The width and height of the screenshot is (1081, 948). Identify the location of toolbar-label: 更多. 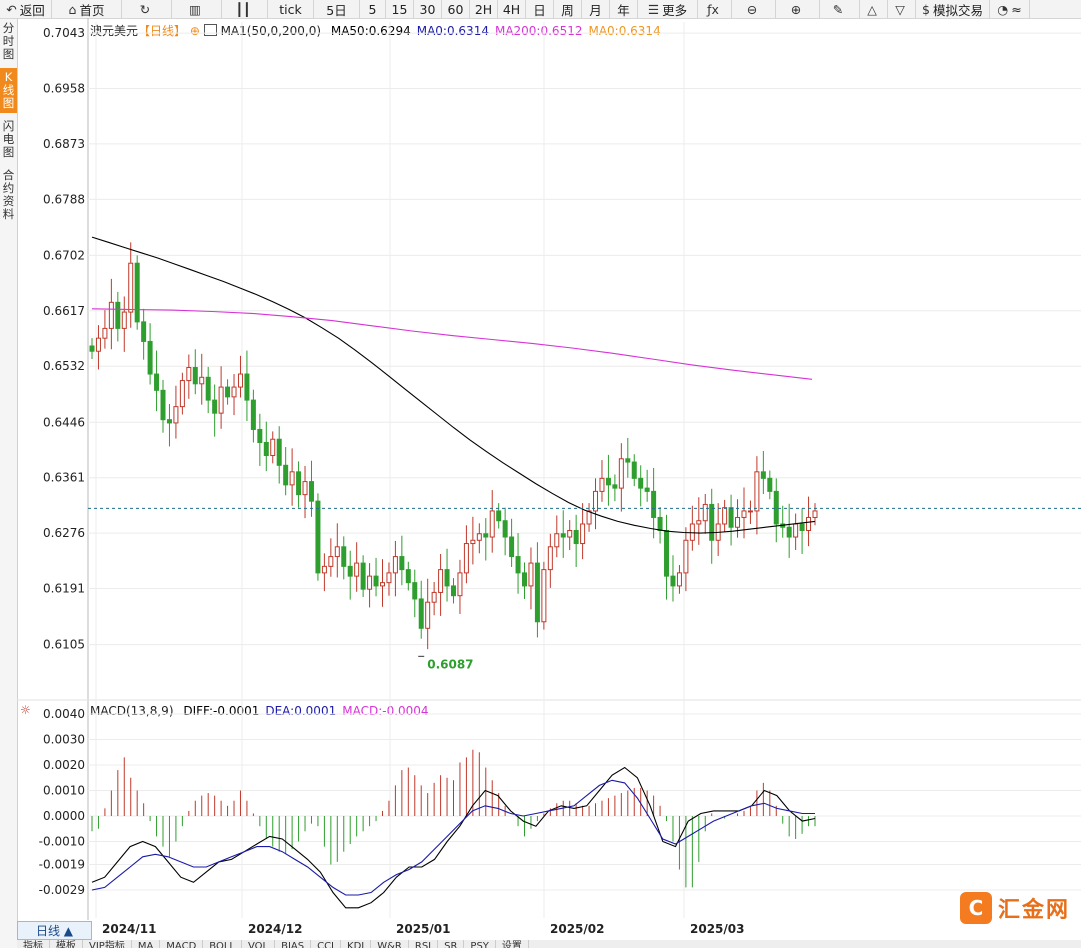
(675, 10).